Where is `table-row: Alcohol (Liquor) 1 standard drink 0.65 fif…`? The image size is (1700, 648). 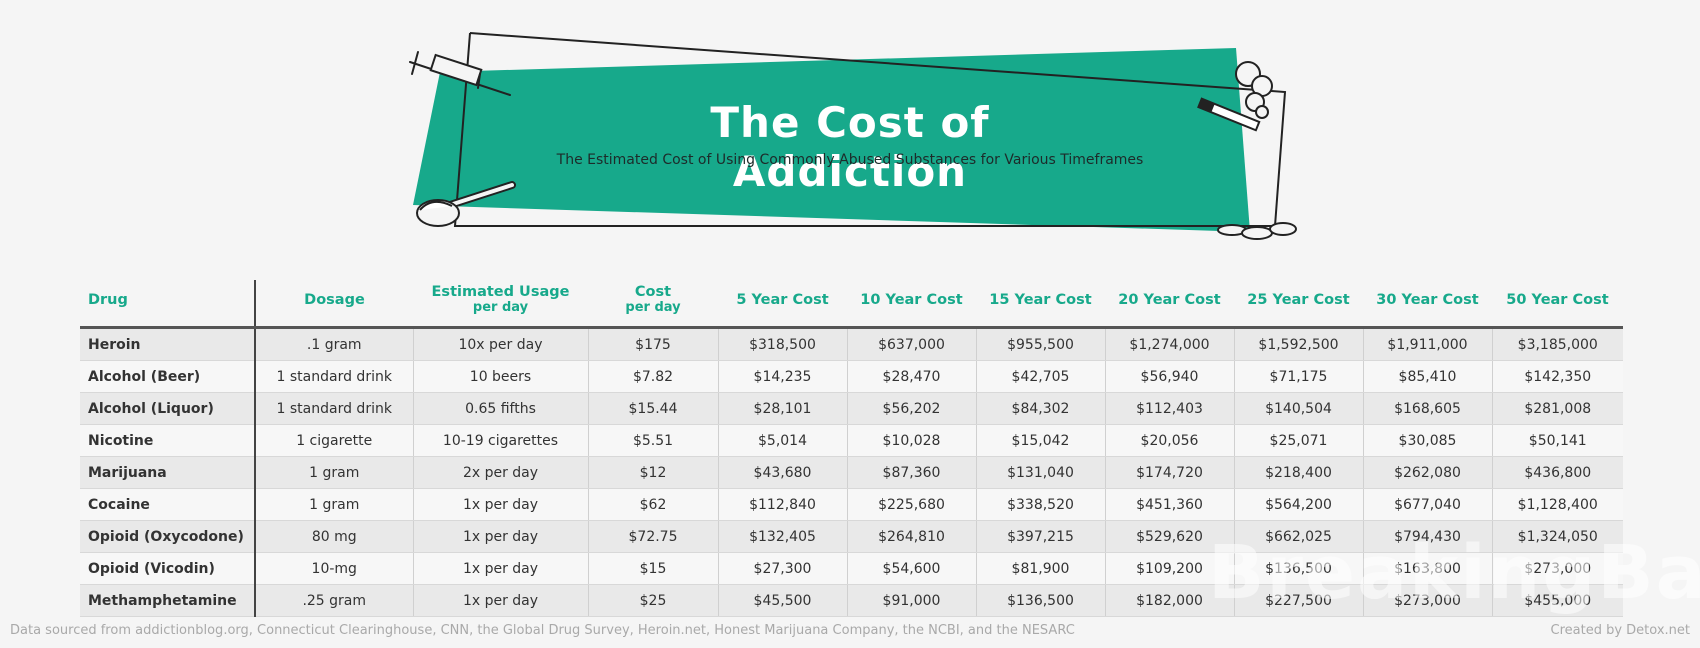
table-row: Alcohol (Liquor) 1 standard drink 0.65 fif… is located at coordinates (851, 408).